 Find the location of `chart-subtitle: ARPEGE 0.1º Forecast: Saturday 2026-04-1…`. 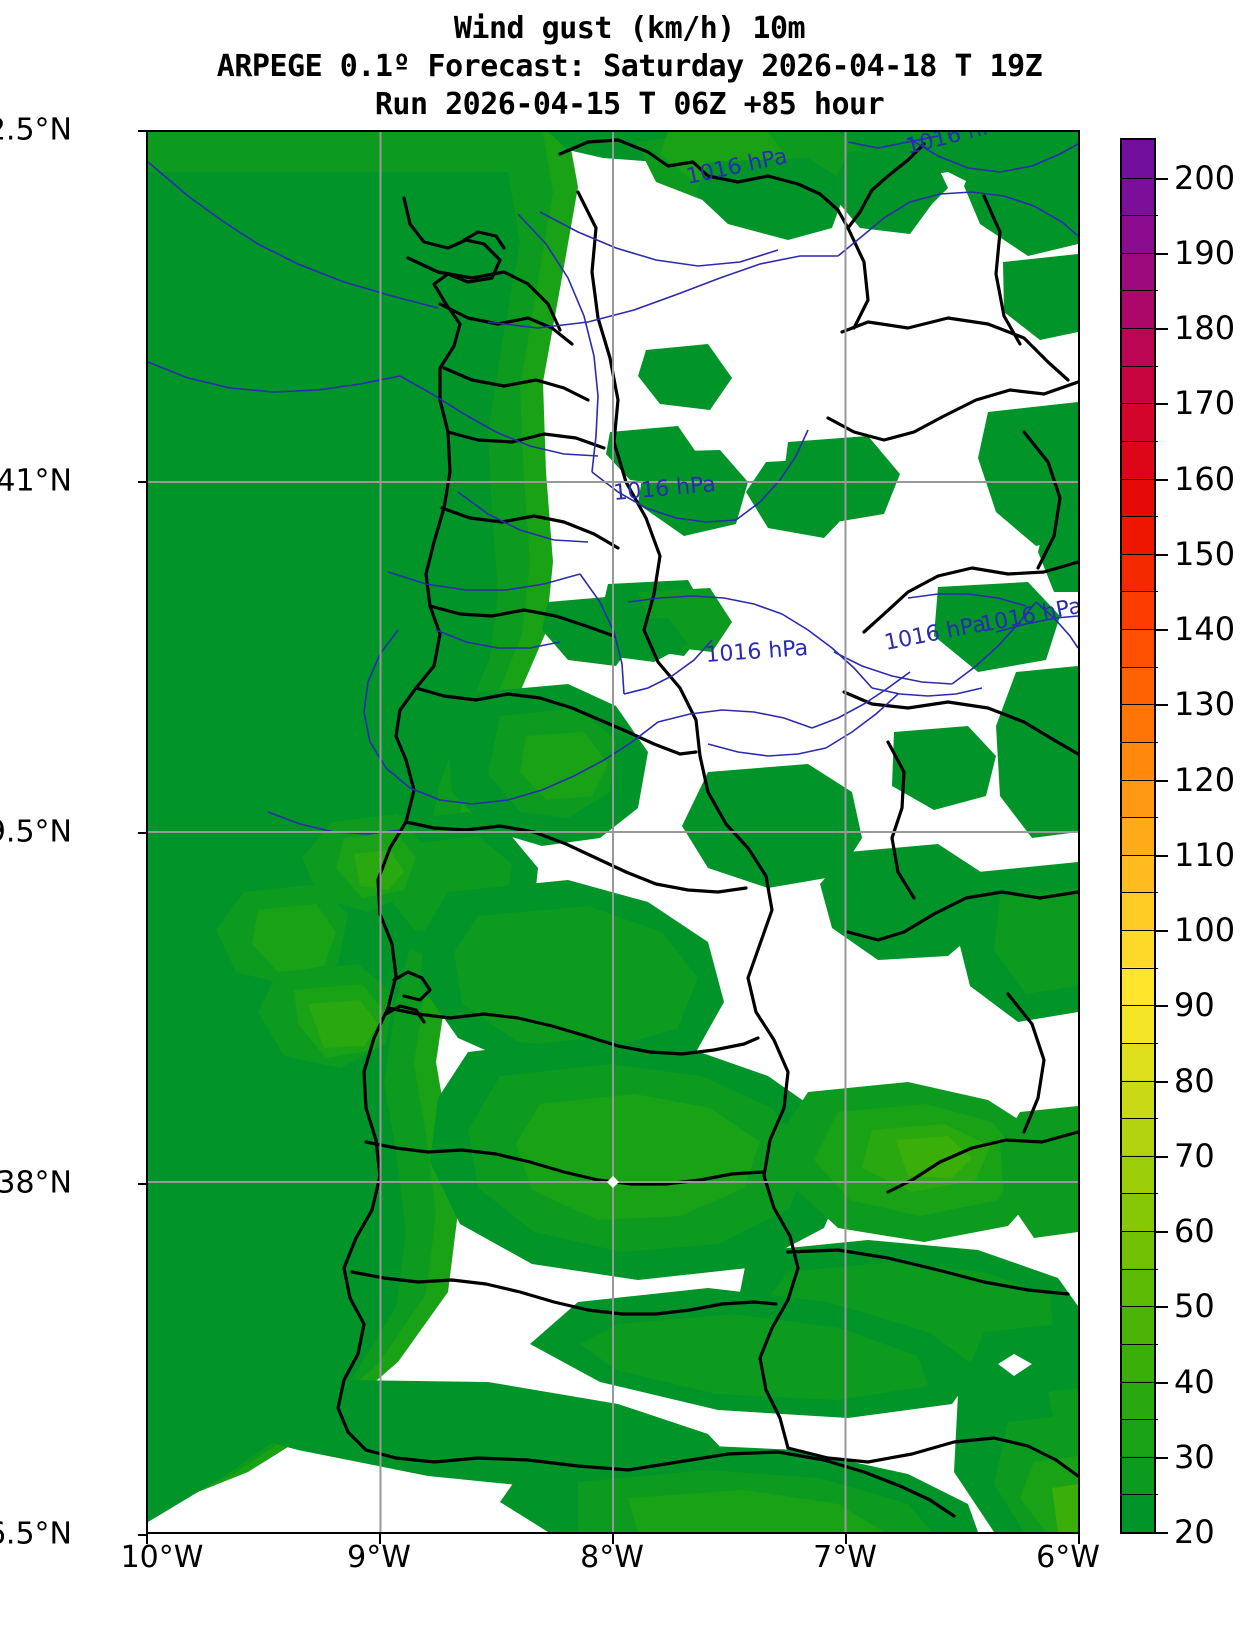

chart-subtitle: ARPEGE 0.1º Forecast: Saturday 2026-04-1… is located at coordinates (629, 66).